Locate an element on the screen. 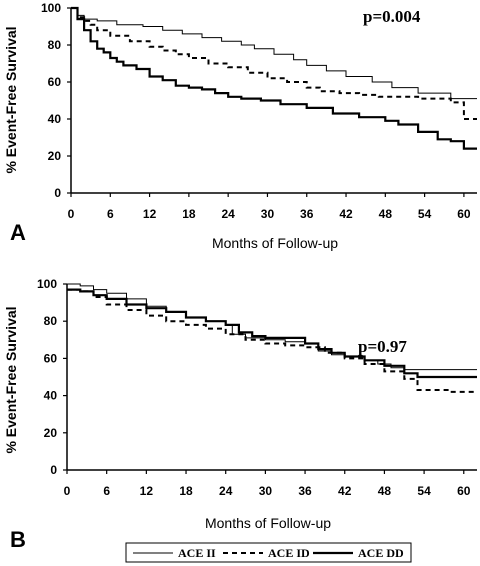  legend-label: ACE II is located at coordinates (197, 553).